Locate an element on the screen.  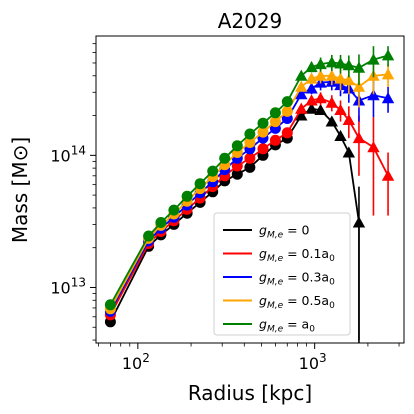
y-axis-label: Mass [M⊙] is located at coordinates (20, 190).